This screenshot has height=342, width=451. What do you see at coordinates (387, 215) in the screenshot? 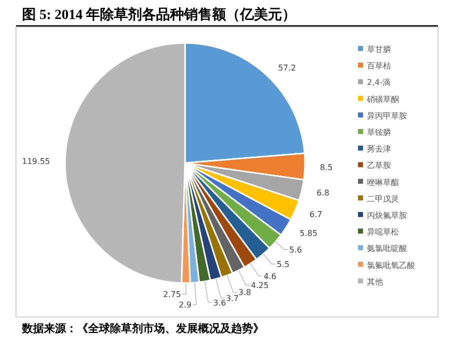
I see `legend-label: 丙炔氟草胺` at bounding box center [387, 215].